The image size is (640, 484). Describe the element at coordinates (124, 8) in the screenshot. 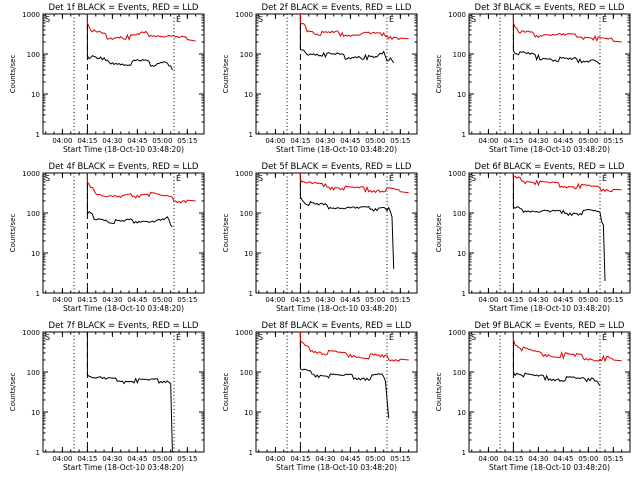

I see `chart-title: Det 1f BLACK = Events, RED = LLD` at that location.